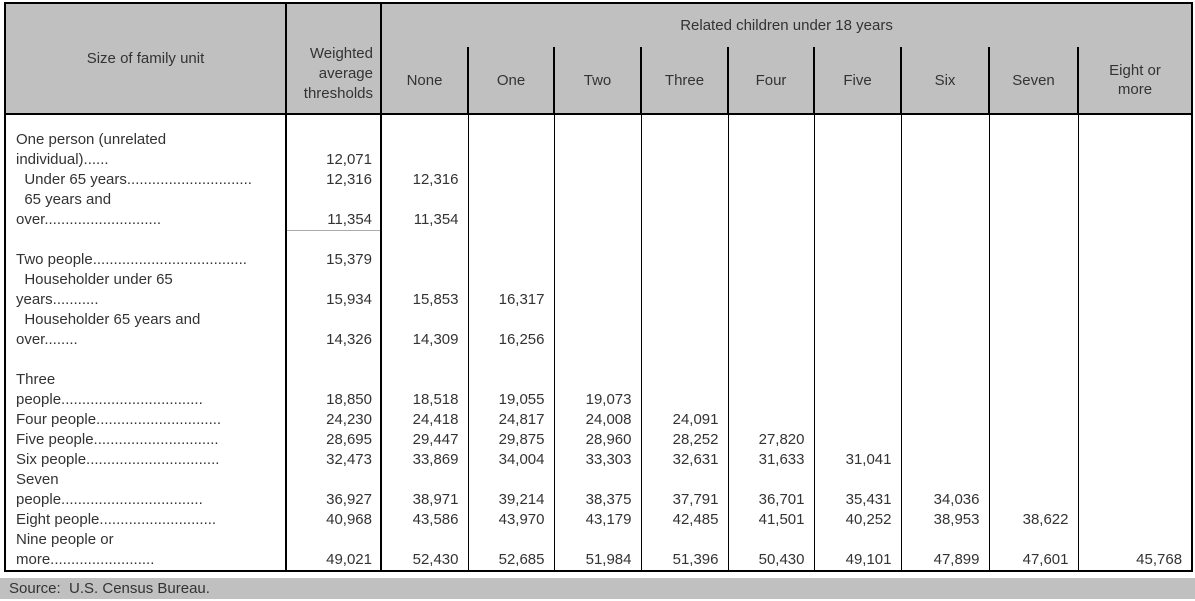 This screenshot has height=601, width=1195. I want to click on col-header-seven: Seven, so click(1033, 80).